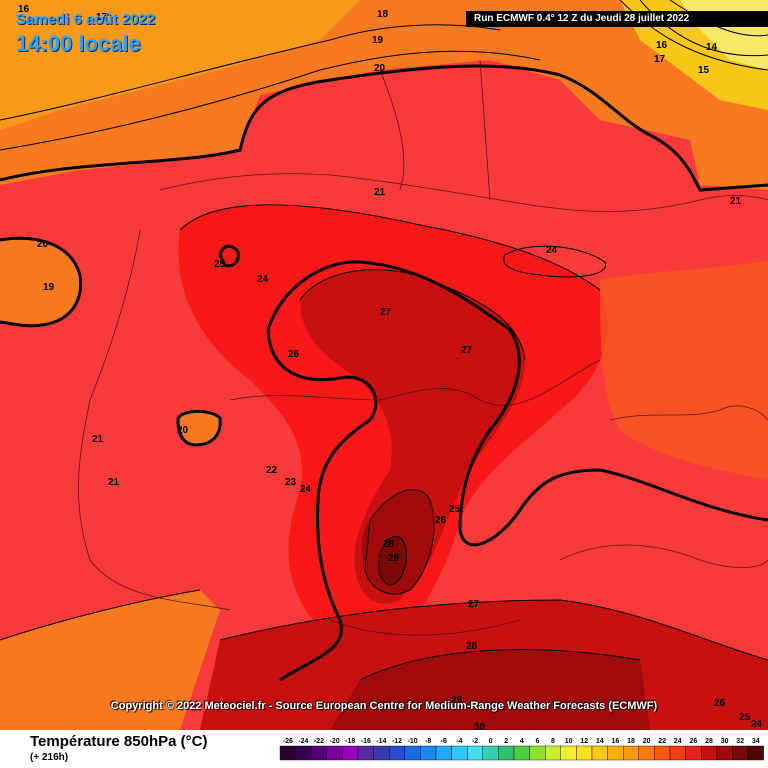 The height and width of the screenshot is (768, 768). Describe the element at coordinates (183, 430) in the screenshot. I see `label-20-sw: 20` at that location.